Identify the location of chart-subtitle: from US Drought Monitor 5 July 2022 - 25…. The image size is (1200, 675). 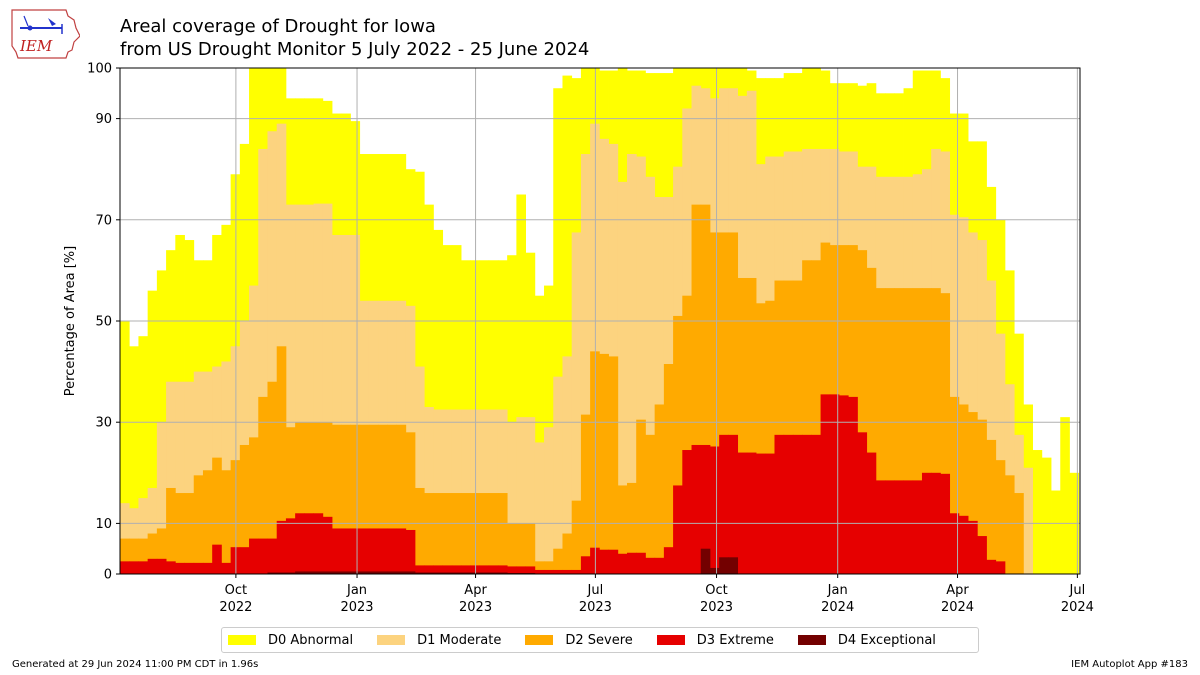
(355, 49).